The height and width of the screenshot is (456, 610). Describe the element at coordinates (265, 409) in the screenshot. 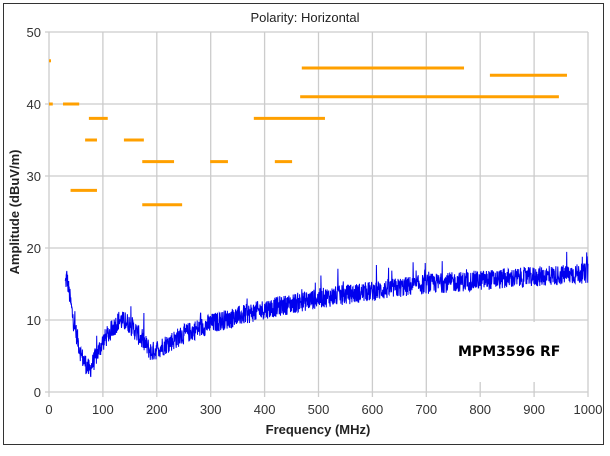

I see `x-tick-label: 400` at that location.